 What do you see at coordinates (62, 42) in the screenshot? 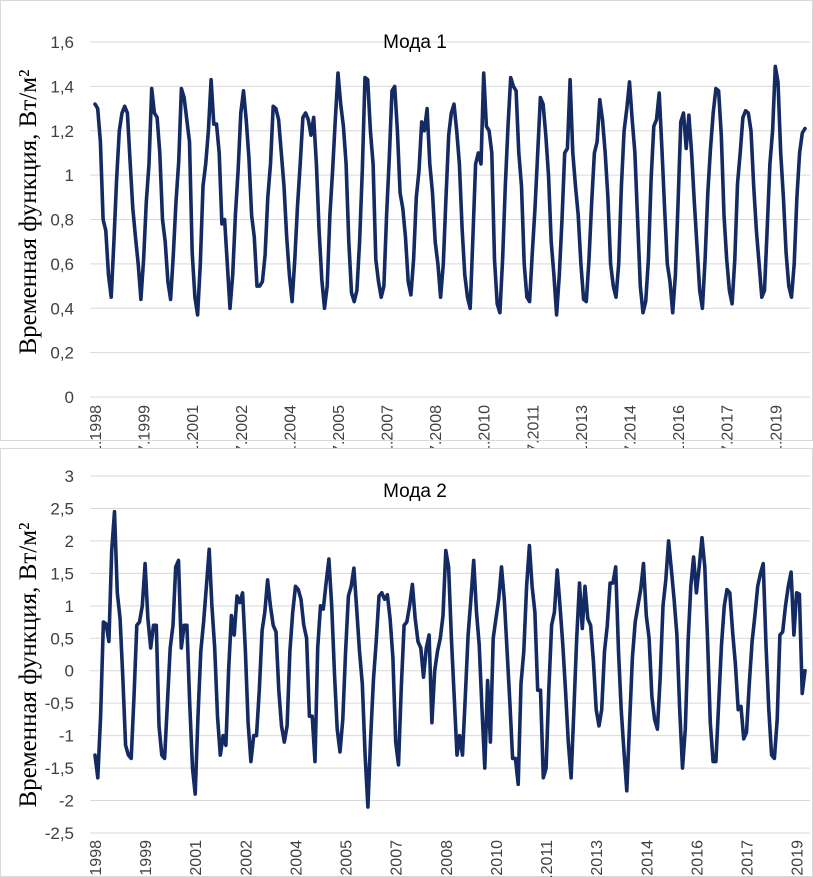
I see `y-tick-label: 1,6` at bounding box center [62, 42].